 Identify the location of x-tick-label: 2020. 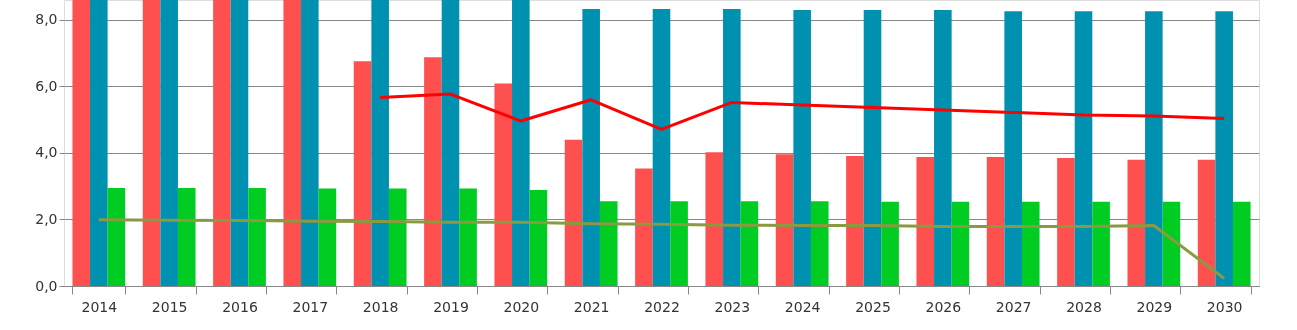
(521, 306).